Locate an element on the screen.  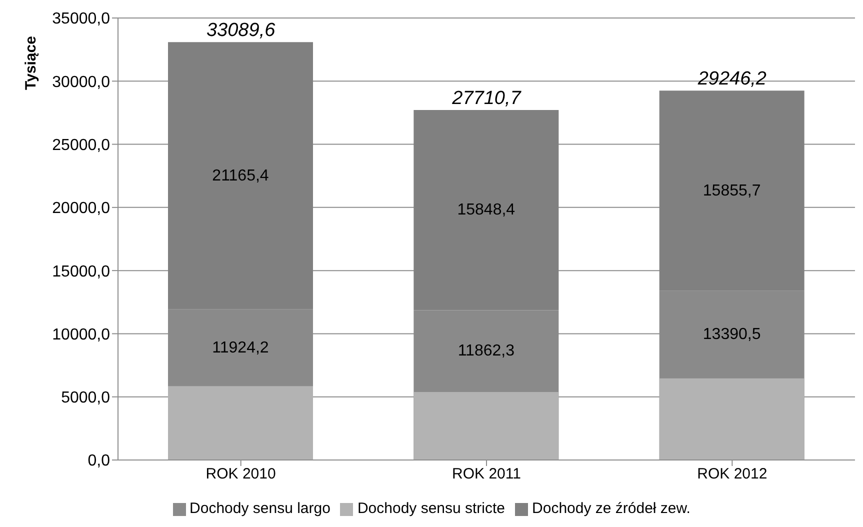
legend-label: Dochody sensu stricte is located at coordinates (431, 508).